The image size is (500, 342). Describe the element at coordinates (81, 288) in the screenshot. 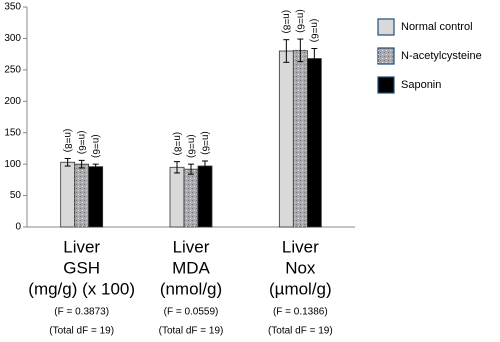

I see `x-tick-label: (mg/g) (x 100)` at that location.